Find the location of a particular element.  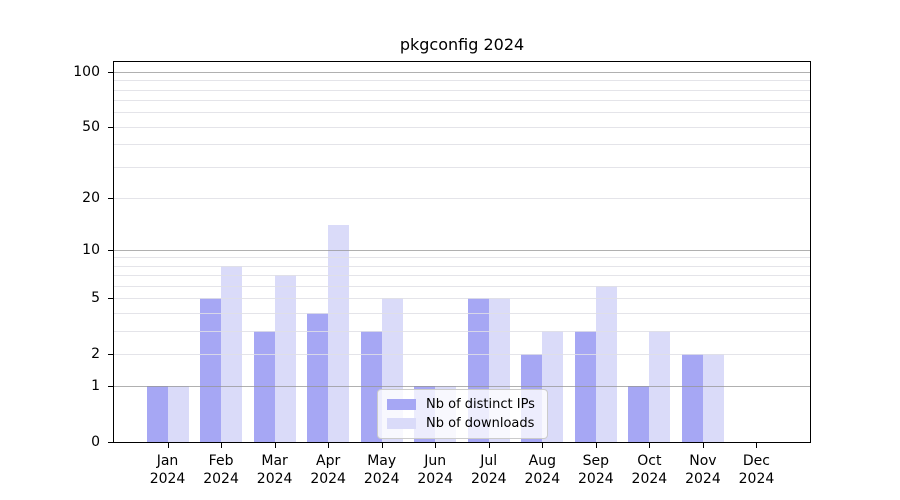

x-tick-label: Jan 2024 is located at coordinates (167, 470).